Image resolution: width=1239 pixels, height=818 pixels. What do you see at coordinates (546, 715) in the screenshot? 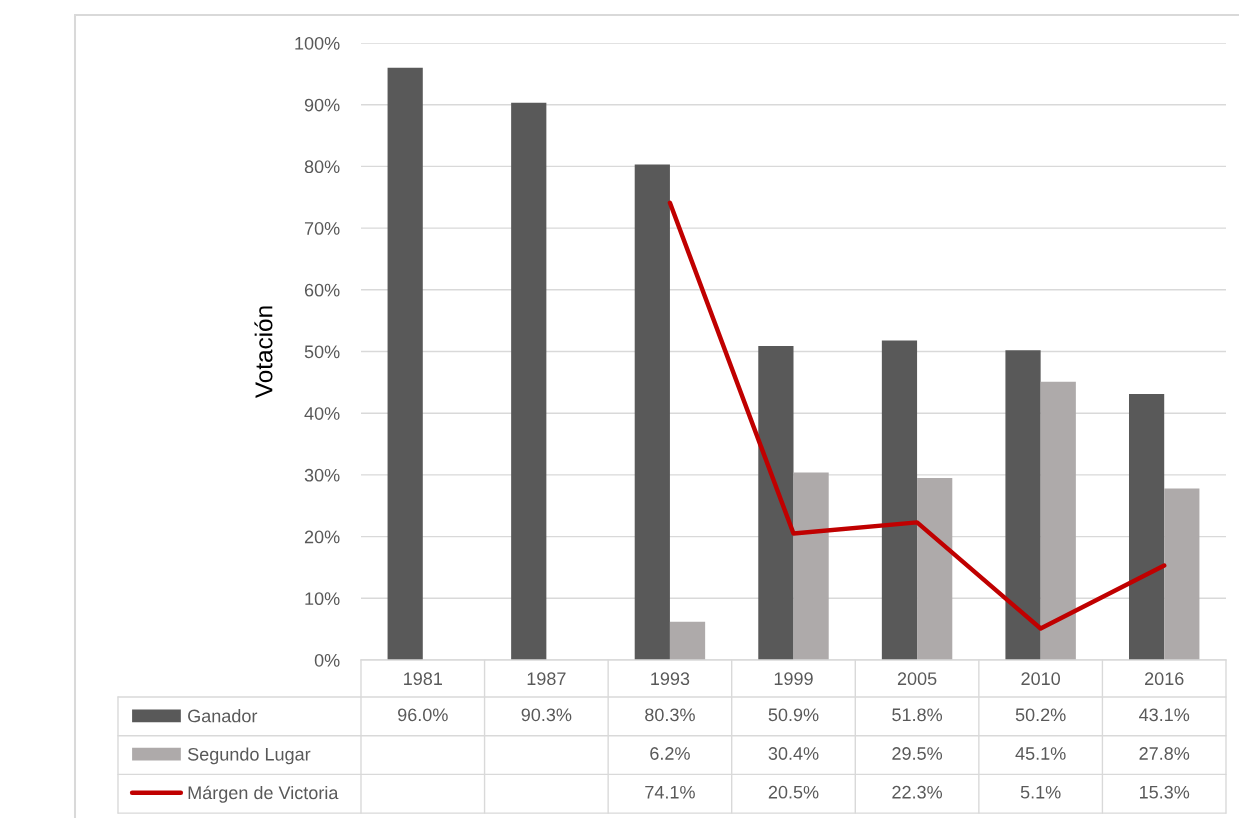
I see `data-label: 90.3%` at bounding box center [546, 715].